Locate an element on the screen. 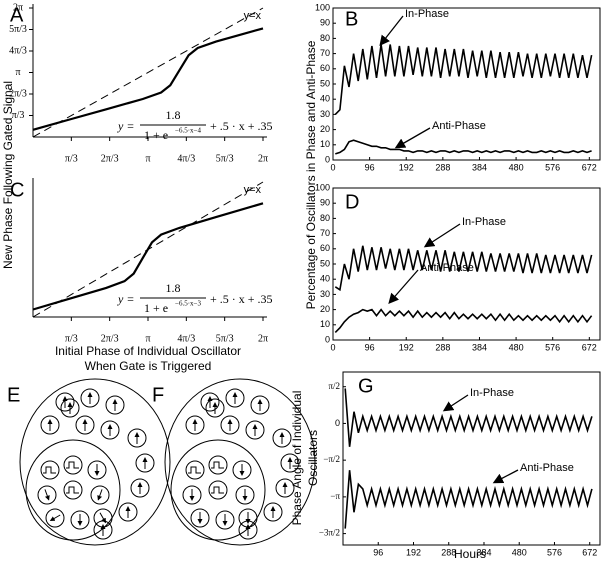 The image size is (603, 562). y-tick-label: 30 is located at coordinates (325, 114).